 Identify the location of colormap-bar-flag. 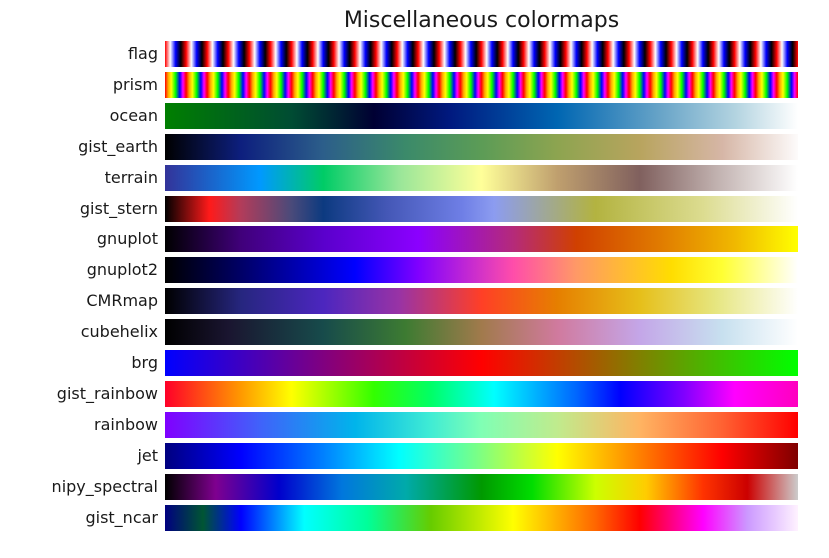
(481, 54).